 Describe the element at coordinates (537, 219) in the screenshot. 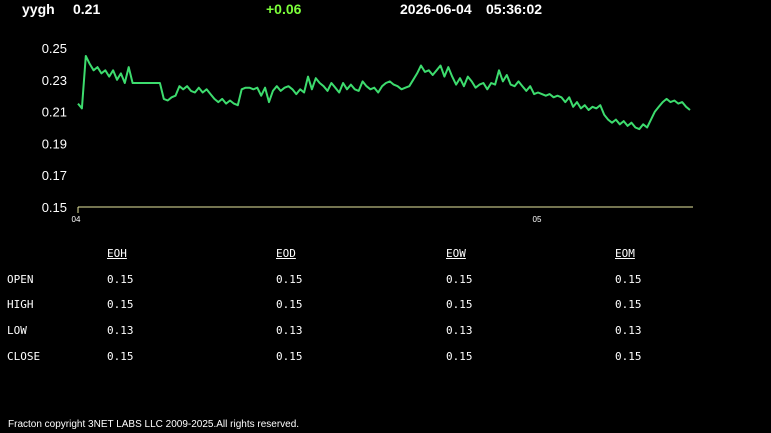

I see `x-tick-label: 05` at that location.